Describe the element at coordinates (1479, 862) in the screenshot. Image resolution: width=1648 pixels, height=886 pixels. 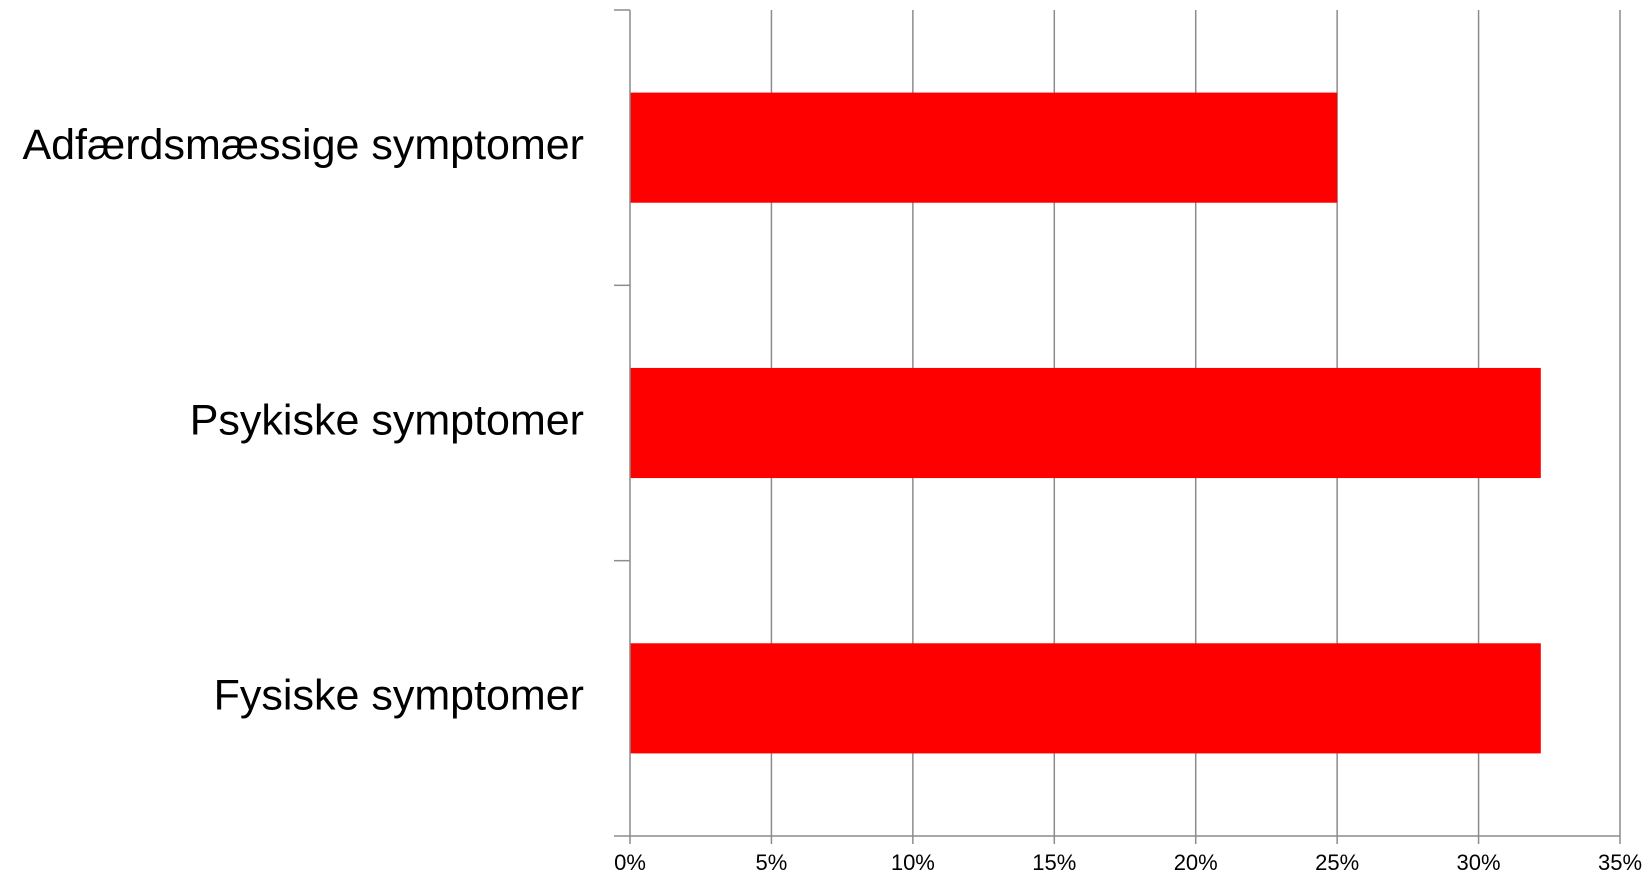
I see `x-tick-label: 30%` at that location.